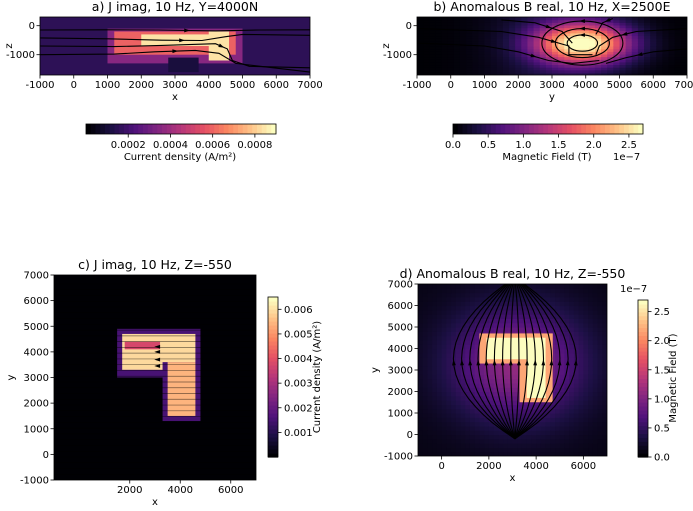  I want to click on plot-area, so click(552, 46).